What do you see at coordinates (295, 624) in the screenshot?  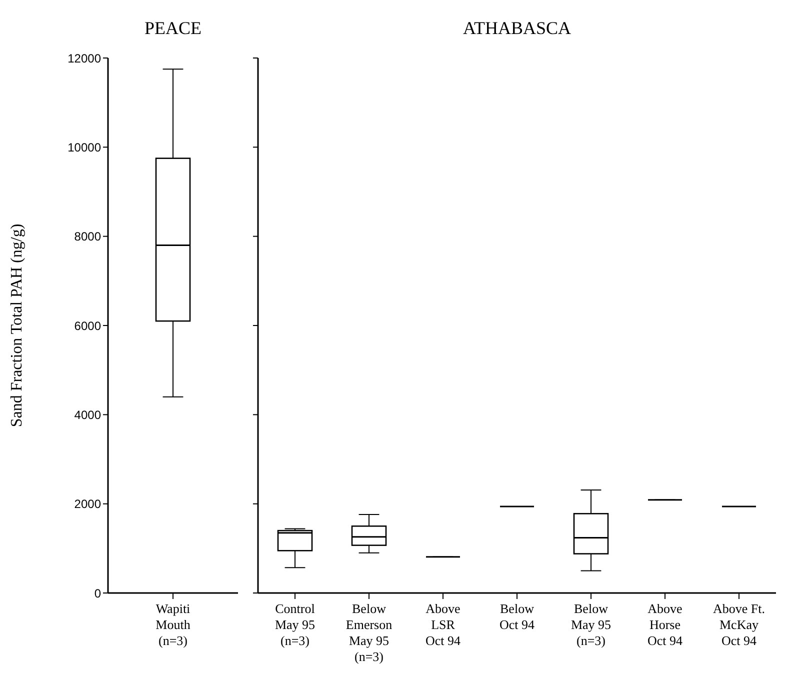 I see `x-tick-label: Control May 95 (n=3)` at bounding box center [295, 624].